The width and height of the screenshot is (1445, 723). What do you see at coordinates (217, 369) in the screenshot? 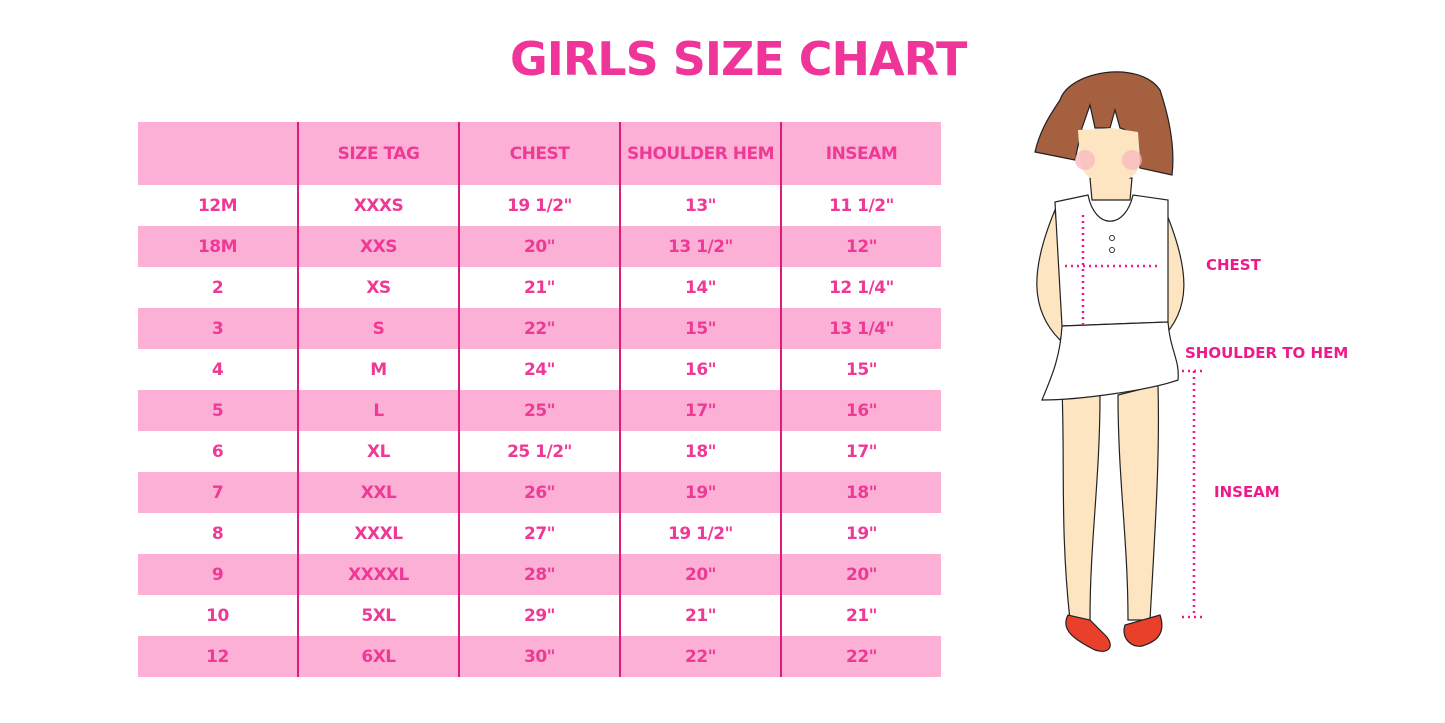
I see `table-cell: 4` at bounding box center [217, 369].